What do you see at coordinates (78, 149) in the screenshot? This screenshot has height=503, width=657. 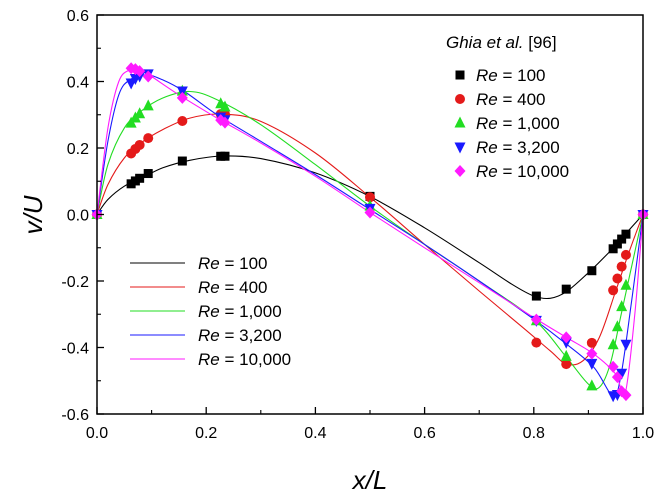 I see `y-tick-label: 0.2` at bounding box center [78, 149].